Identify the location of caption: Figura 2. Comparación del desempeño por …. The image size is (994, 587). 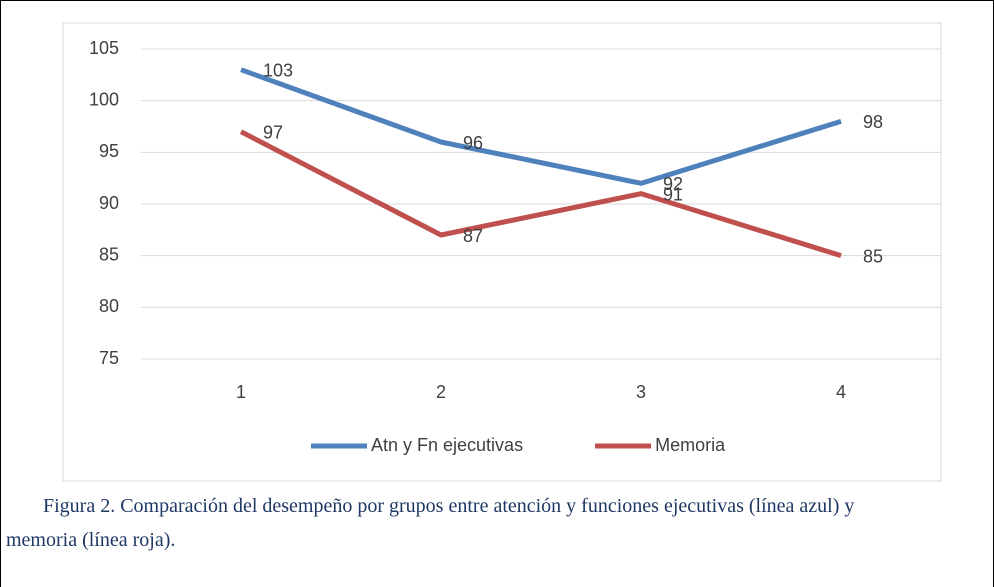
(430, 523).